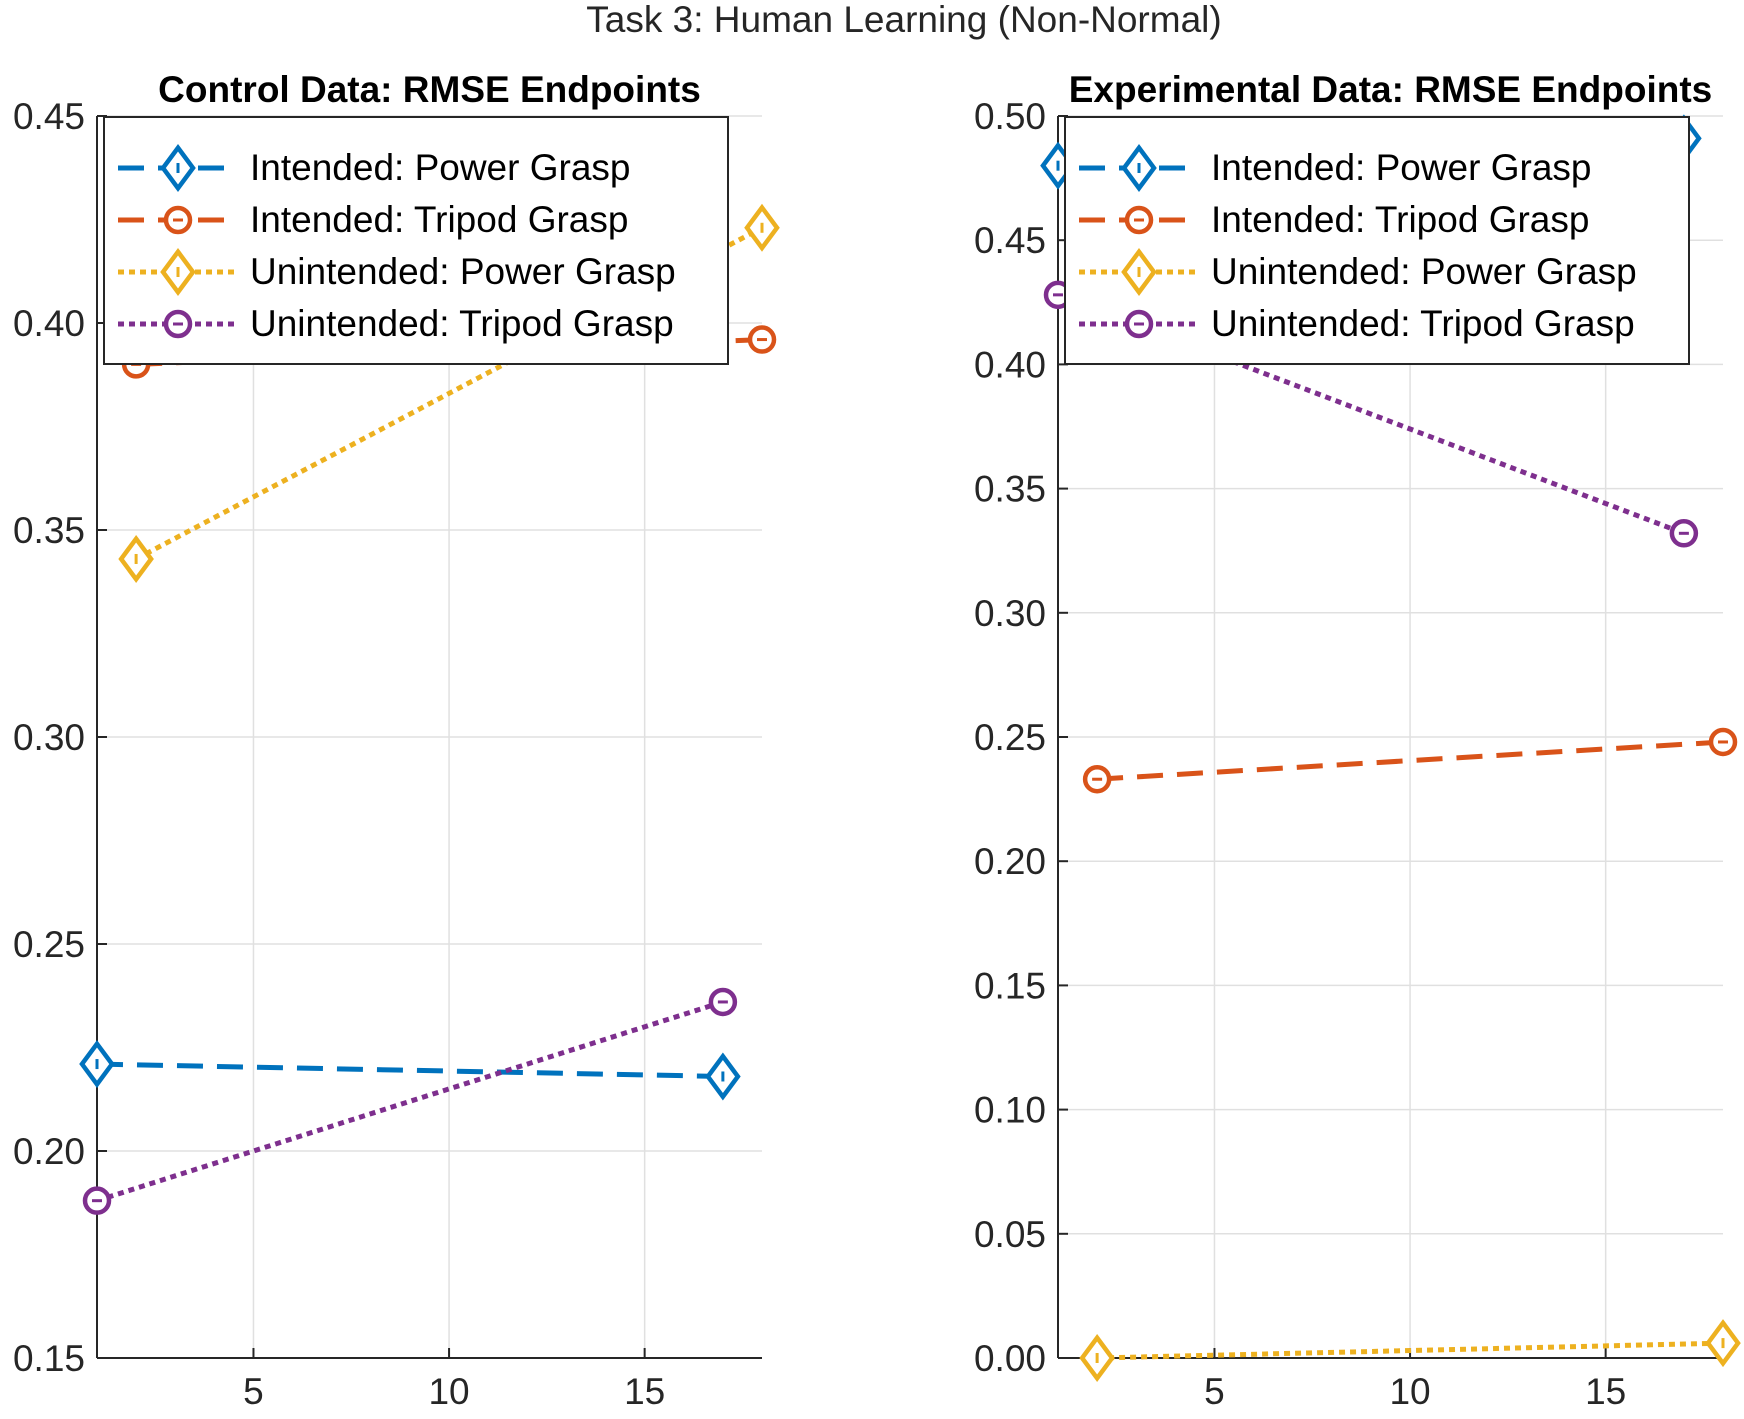 The width and height of the screenshot is (1744, 1419). What do you see at coordinates (429, 89) in the screenshot?
I see `panel-title: Control Data: RMSE Endpoints` at bounding box center [429, 89].